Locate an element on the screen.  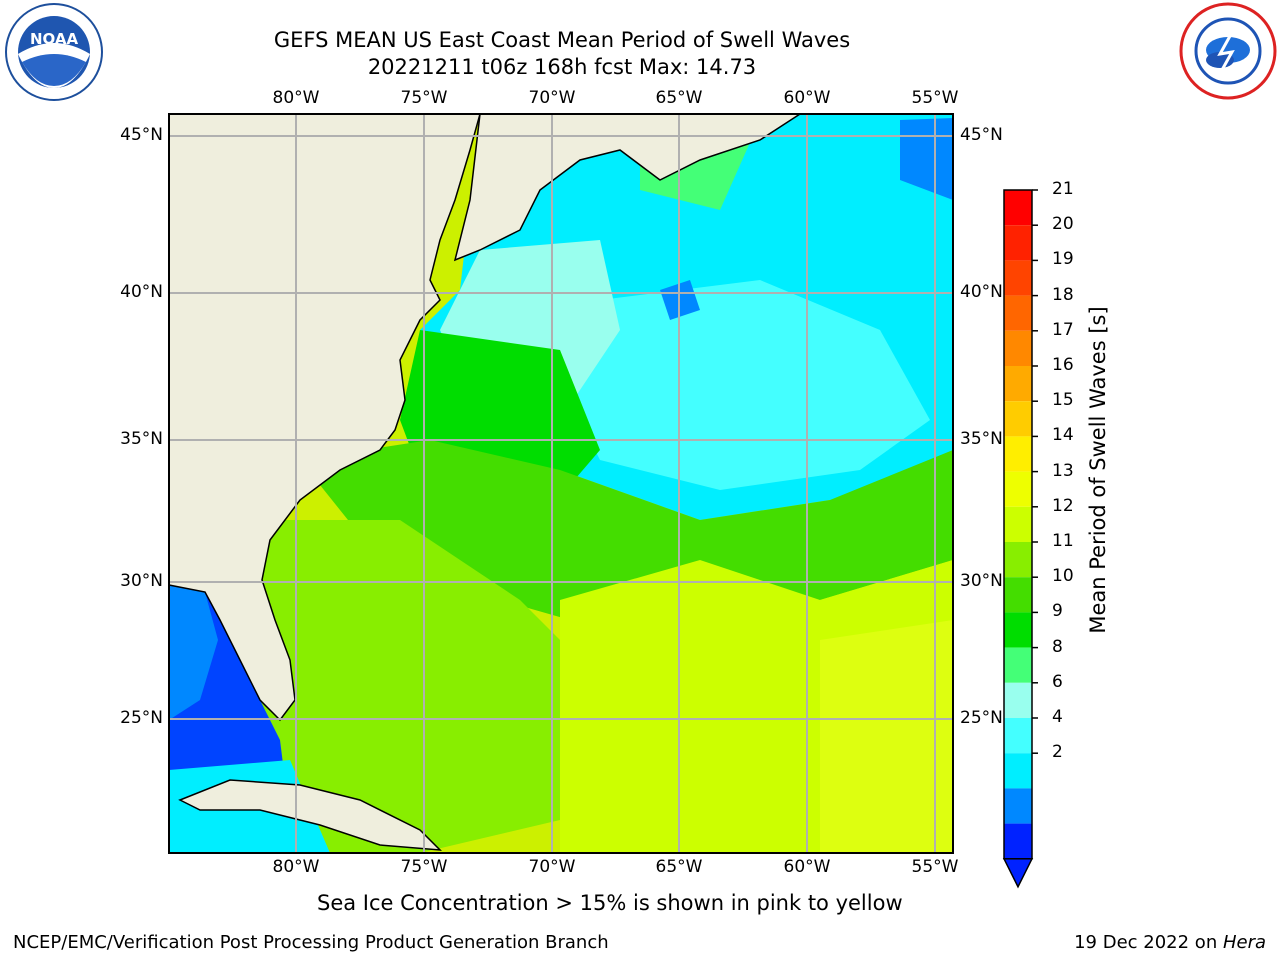
lat-tick-right: 40°N is located at coordinates (981, 292).